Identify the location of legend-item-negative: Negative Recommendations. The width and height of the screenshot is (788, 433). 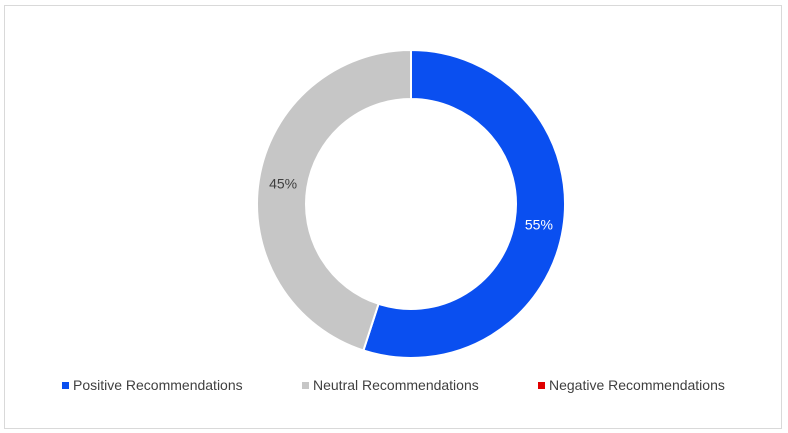
(631, 385).